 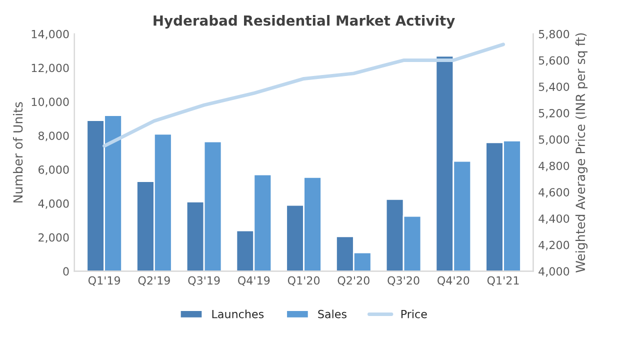 I want to click on y-tick-label: 12,000, so click(x=50, y=69).